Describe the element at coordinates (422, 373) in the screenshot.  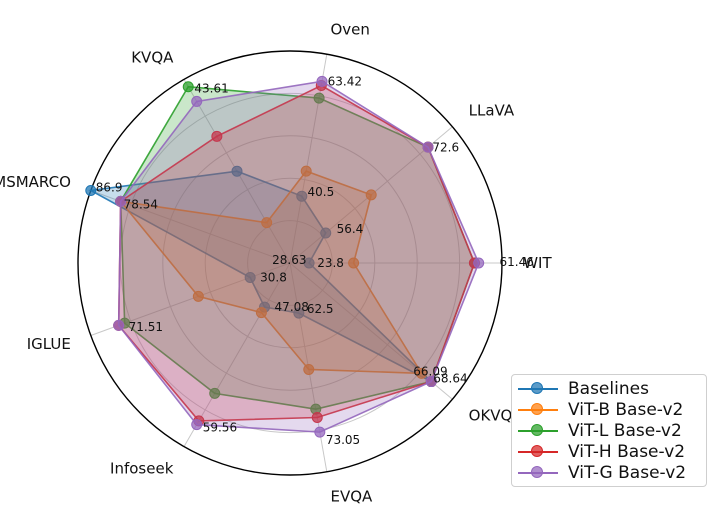
I see `point-vit-b-base-v2-okvqa` at that location.